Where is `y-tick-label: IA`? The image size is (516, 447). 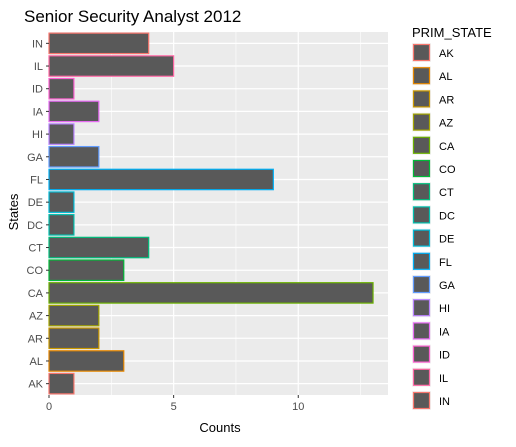 y-tick-label: IA is located at coordinates (38, 112).